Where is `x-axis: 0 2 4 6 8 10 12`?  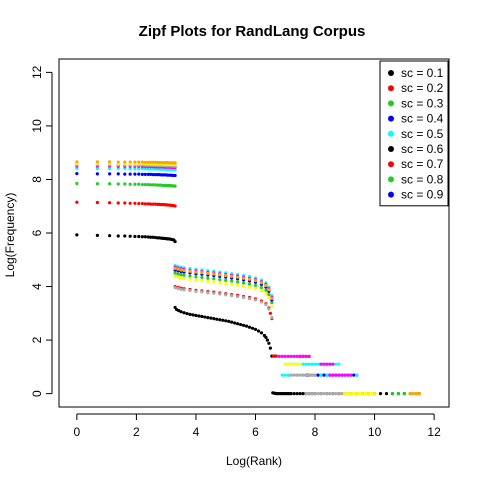 x-axis: 0 2 4 6 8 10 12 is located at coordinates (257, 426).